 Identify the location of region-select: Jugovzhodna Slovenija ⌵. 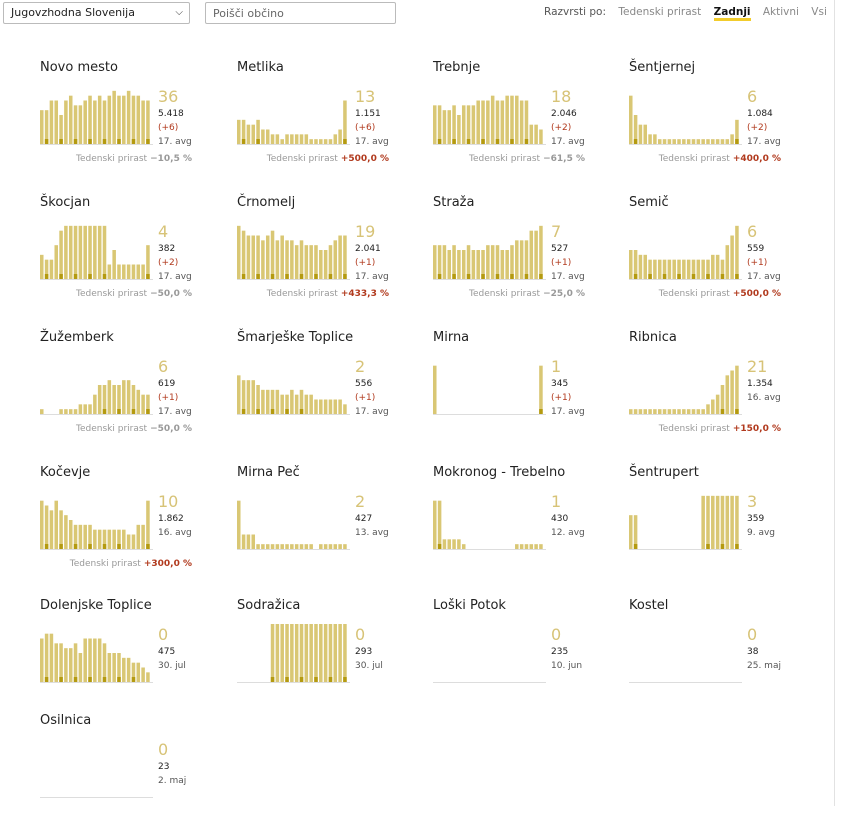
(96, 13).